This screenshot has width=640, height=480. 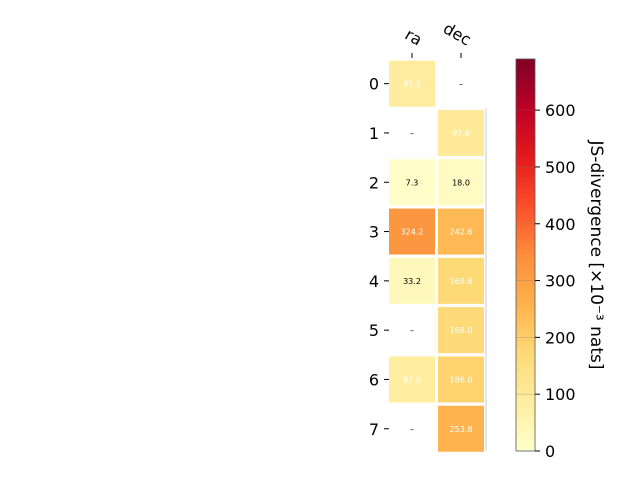 I want to click on row-tick-label: 1, so click(x=374, y=133).